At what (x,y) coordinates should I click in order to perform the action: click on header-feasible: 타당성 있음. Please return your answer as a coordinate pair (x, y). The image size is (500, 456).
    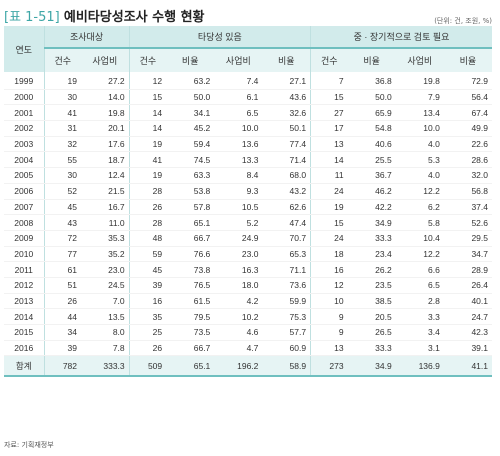
    Looking at the image, I should click on (219, 37).